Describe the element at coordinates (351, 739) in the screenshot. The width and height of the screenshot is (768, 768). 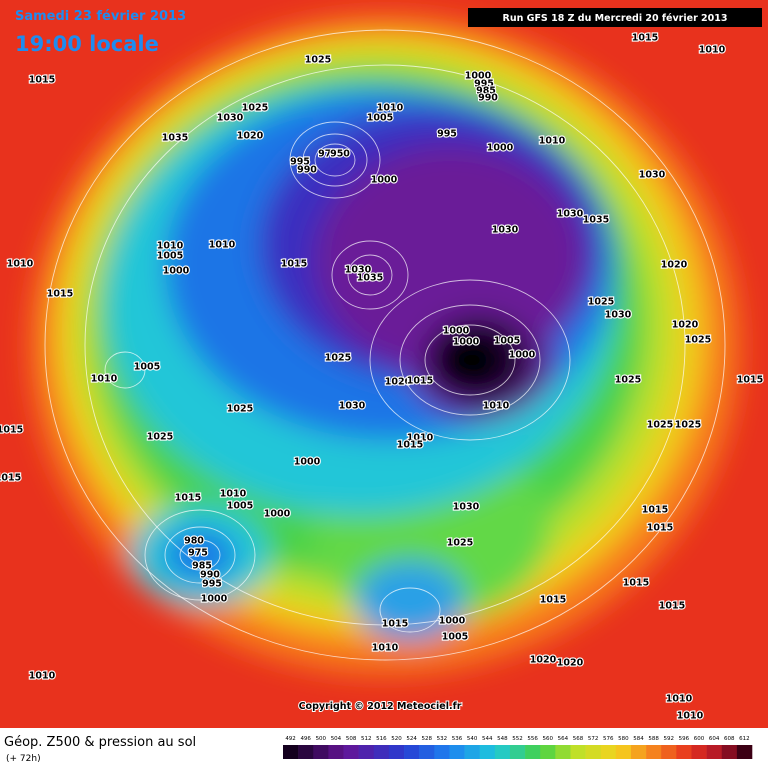
I see `scale-label: 508` at that location.